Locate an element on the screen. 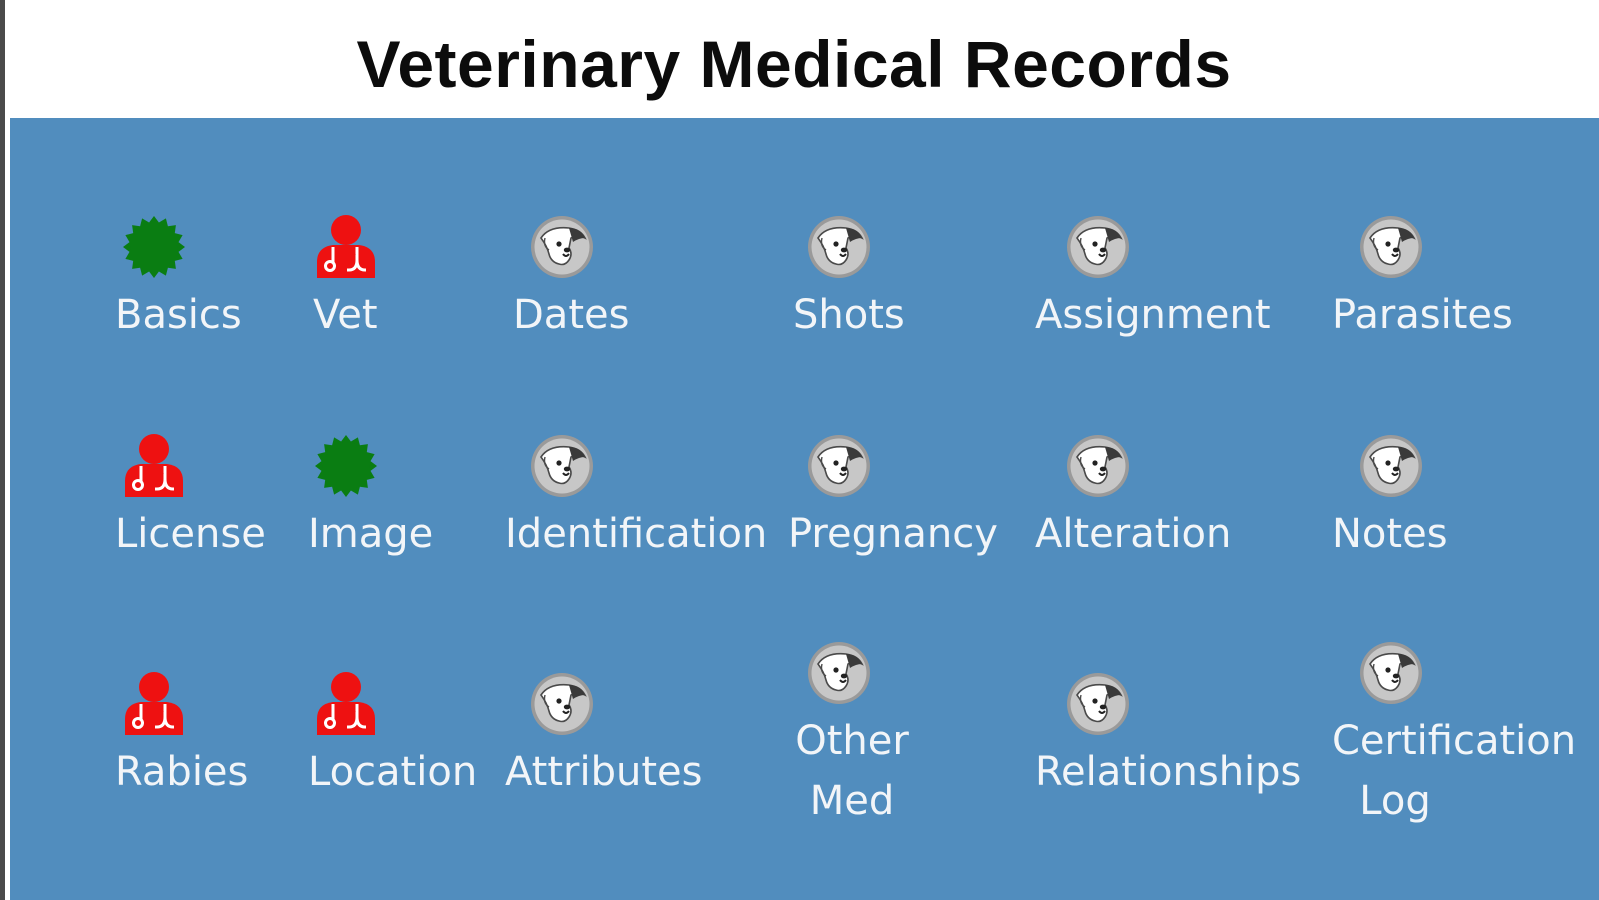 This screenshot has width=1599, height=900. tile-label: Identification is located at coordinates (636, 534).